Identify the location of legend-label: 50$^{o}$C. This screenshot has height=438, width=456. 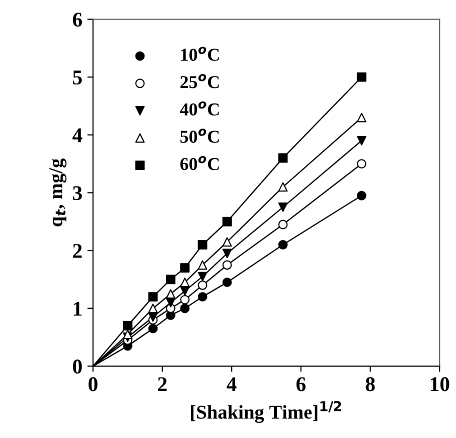
(199, 135).